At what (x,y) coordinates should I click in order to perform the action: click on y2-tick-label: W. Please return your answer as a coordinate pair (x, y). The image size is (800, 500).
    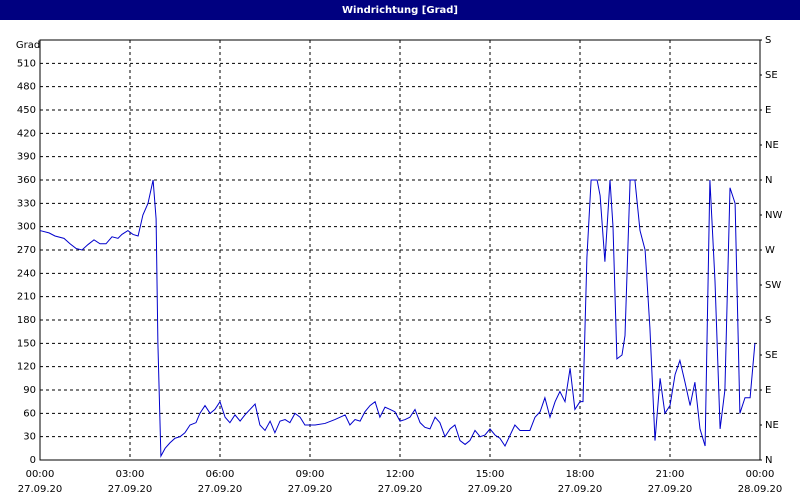
    Looking at the image, I should click on (770, 250).